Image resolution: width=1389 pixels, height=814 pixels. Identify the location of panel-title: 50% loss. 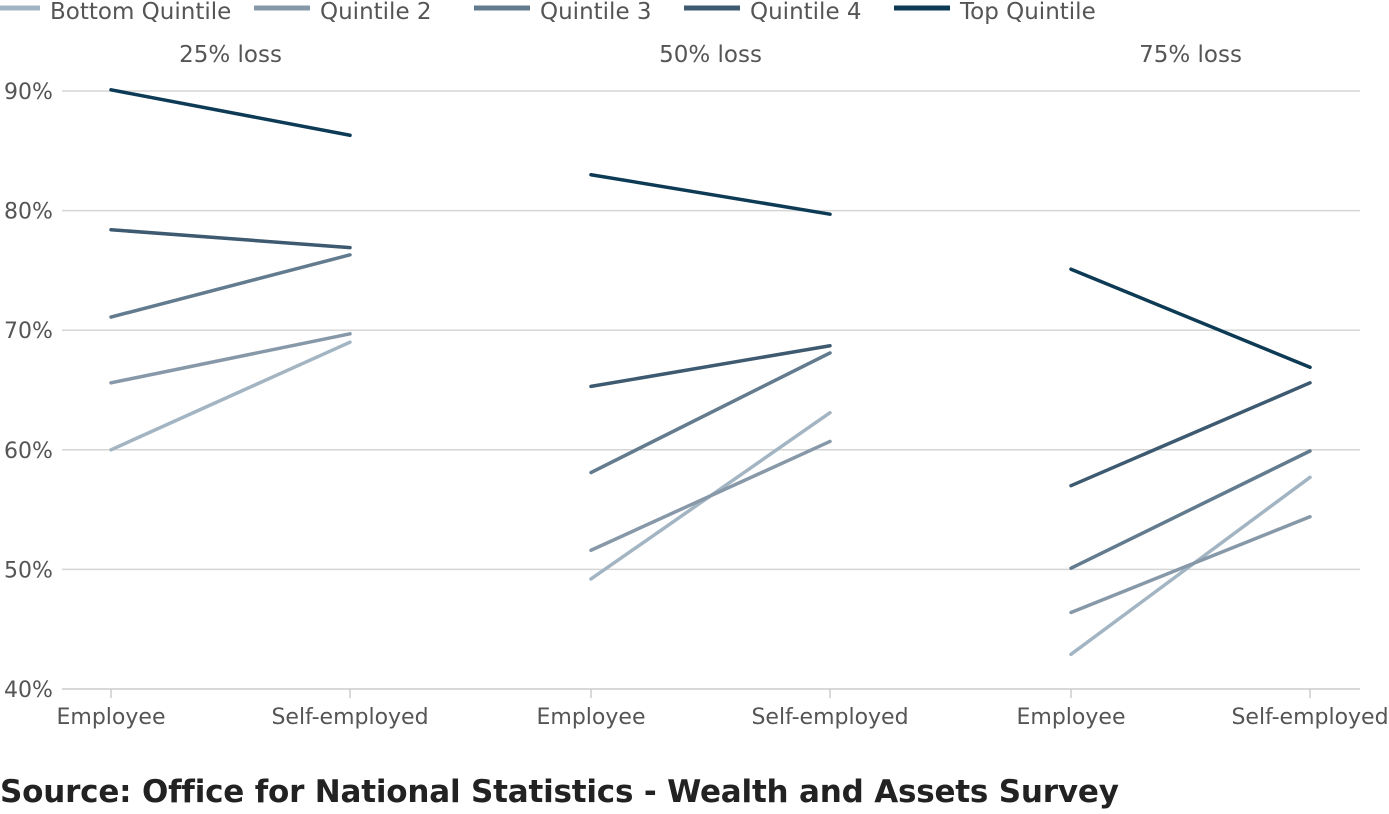
(710, 55).